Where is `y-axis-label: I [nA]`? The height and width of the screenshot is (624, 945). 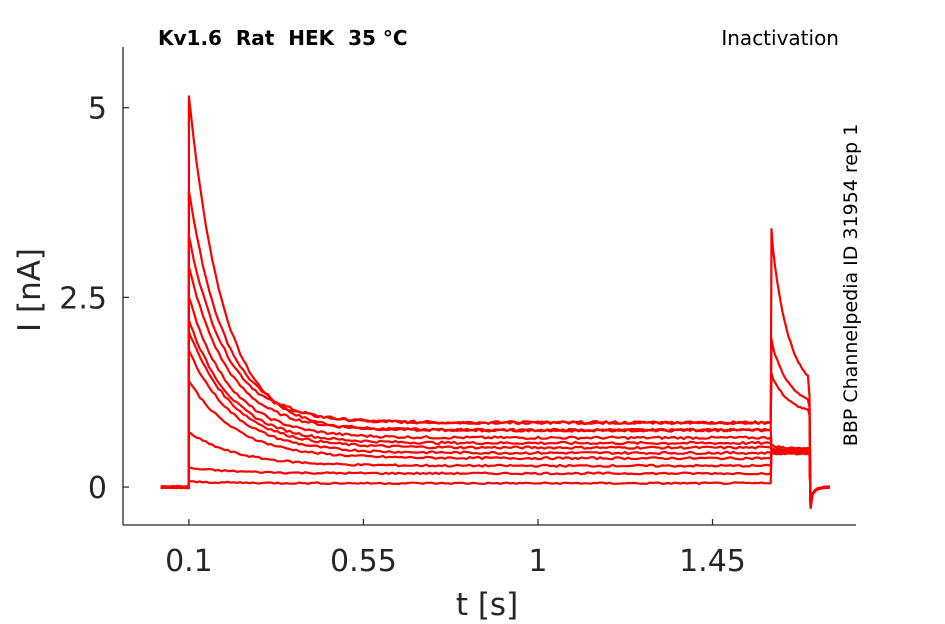 y-axis-label: I [nA] is located at coordinates (30, 290).